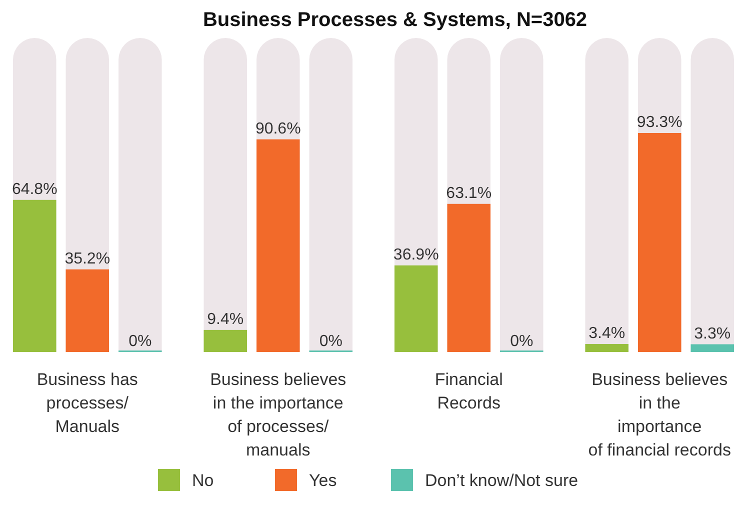 This screenshot has width=738, height=521. I want to click on legend-label: Yes, so click(323, 480).